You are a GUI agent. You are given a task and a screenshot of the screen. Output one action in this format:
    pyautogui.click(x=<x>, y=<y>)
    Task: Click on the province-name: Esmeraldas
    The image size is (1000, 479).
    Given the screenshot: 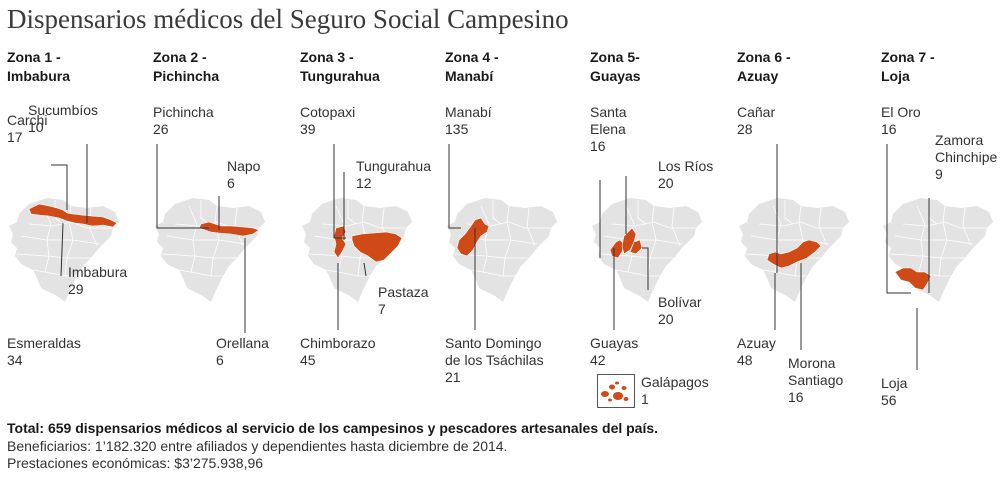 What is the action you would take?
    pyautogui.click(x=44, y=343)
    